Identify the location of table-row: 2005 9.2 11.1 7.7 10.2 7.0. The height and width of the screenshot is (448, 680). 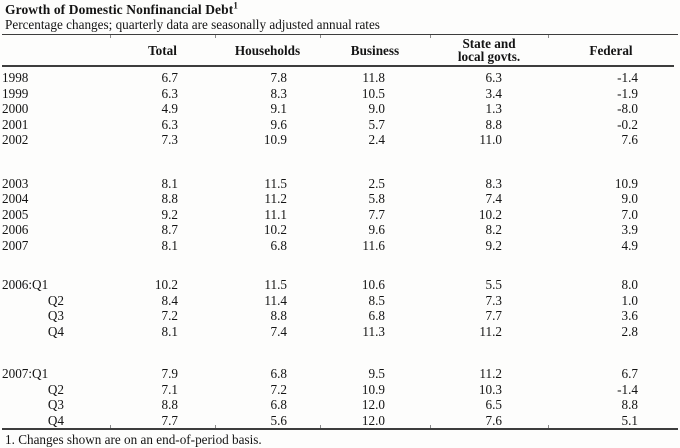
(338, 215).